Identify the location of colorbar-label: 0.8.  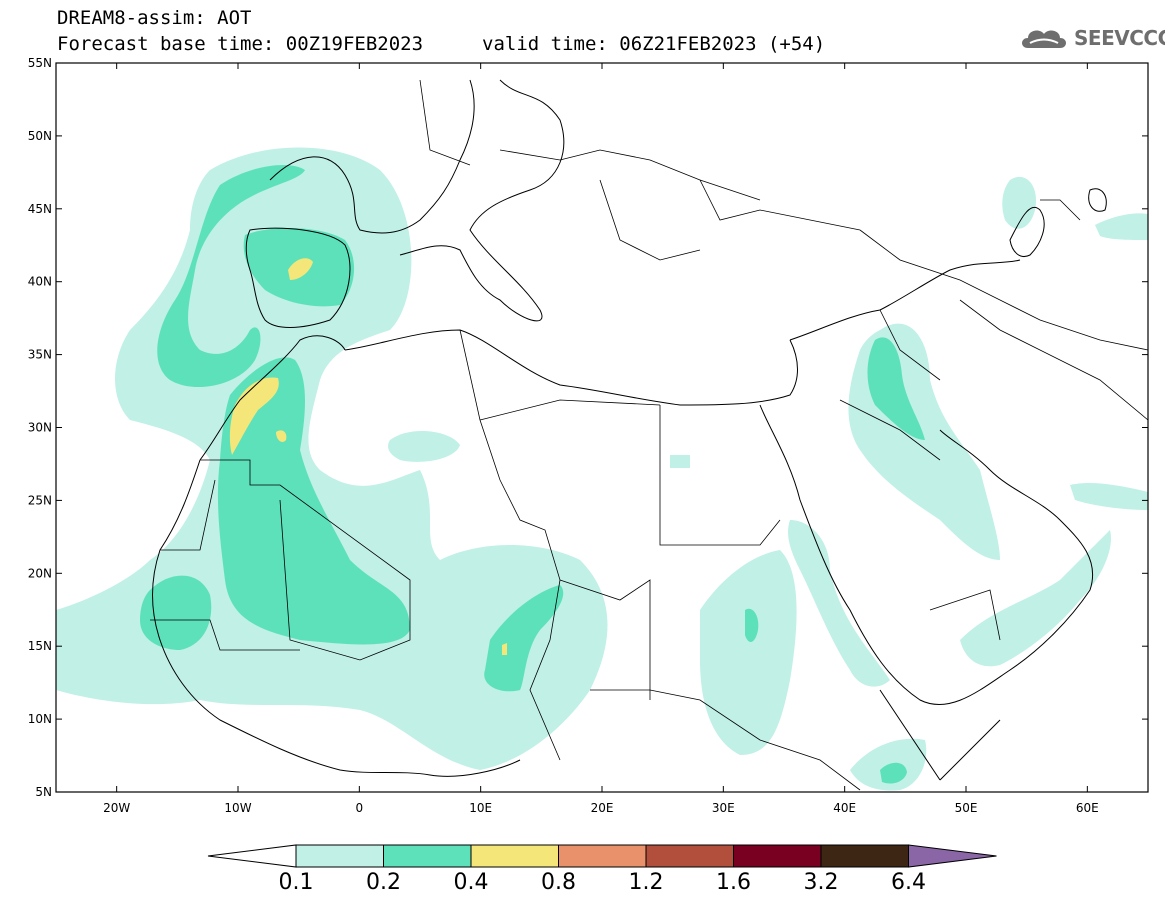
(558, 882).